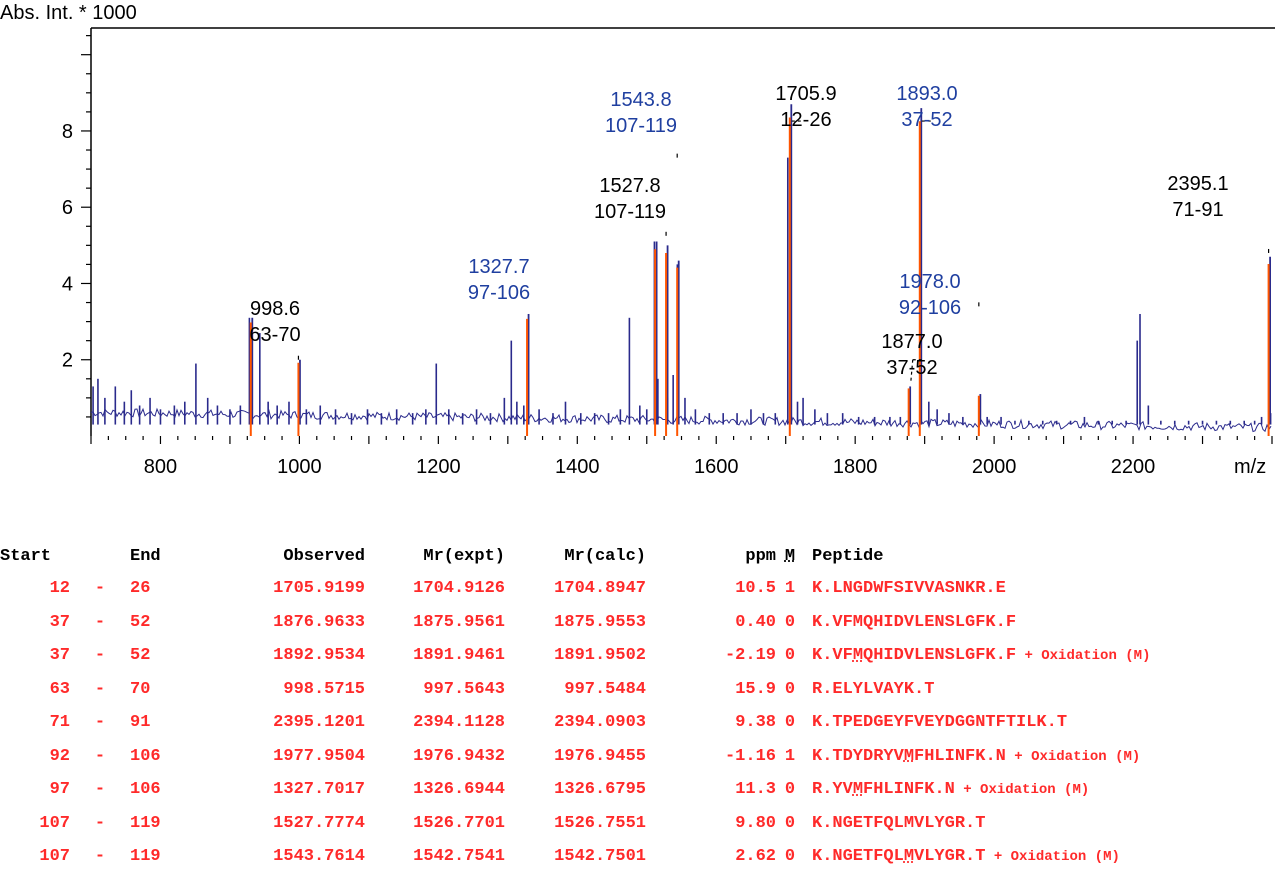 This screenshot has width=1275, height=876. I want to click on header-ppm: ppm, so click(760, 556).